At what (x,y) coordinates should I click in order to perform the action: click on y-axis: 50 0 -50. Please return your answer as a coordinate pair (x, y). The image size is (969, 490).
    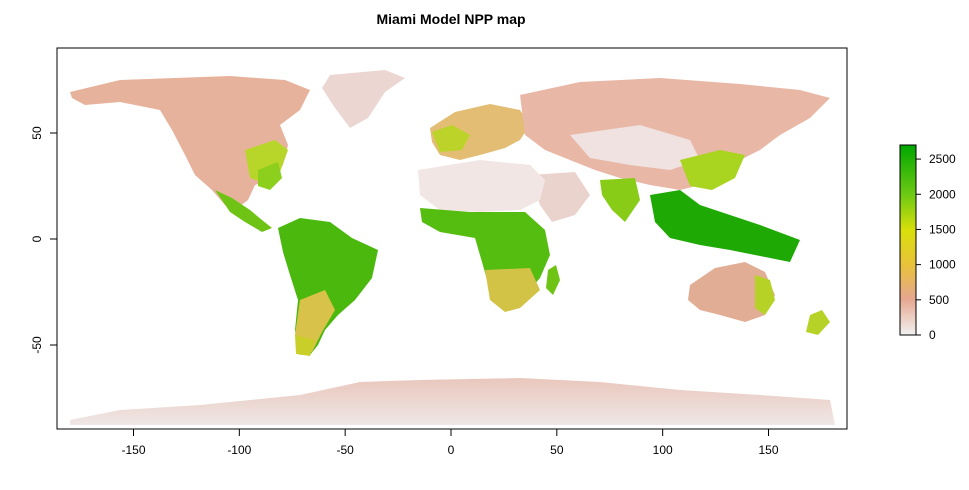
    Looking at the image, I should click on (44, 240).